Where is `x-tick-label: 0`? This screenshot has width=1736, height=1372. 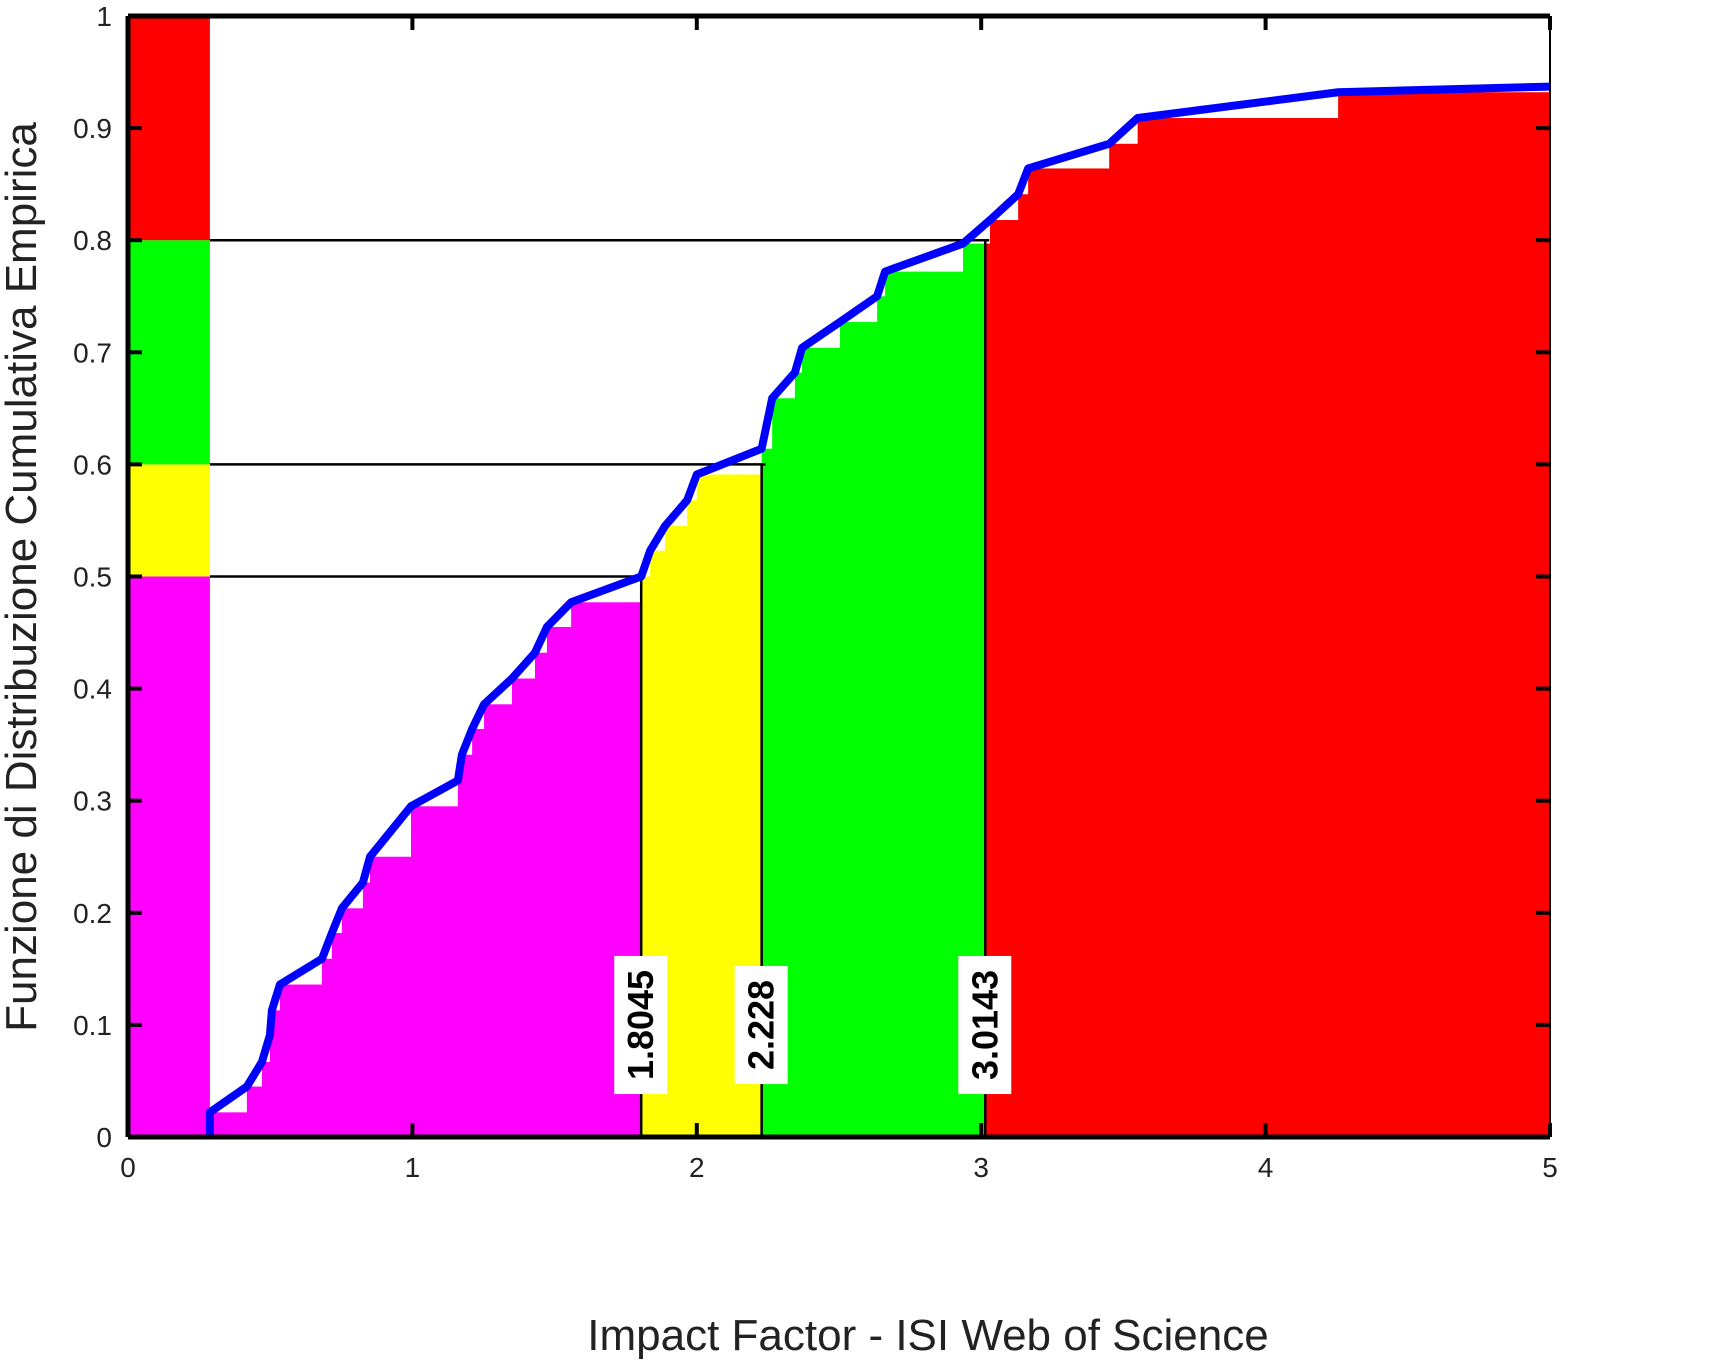 x-tick-label: 0 is located at coordinates (128, 1167).